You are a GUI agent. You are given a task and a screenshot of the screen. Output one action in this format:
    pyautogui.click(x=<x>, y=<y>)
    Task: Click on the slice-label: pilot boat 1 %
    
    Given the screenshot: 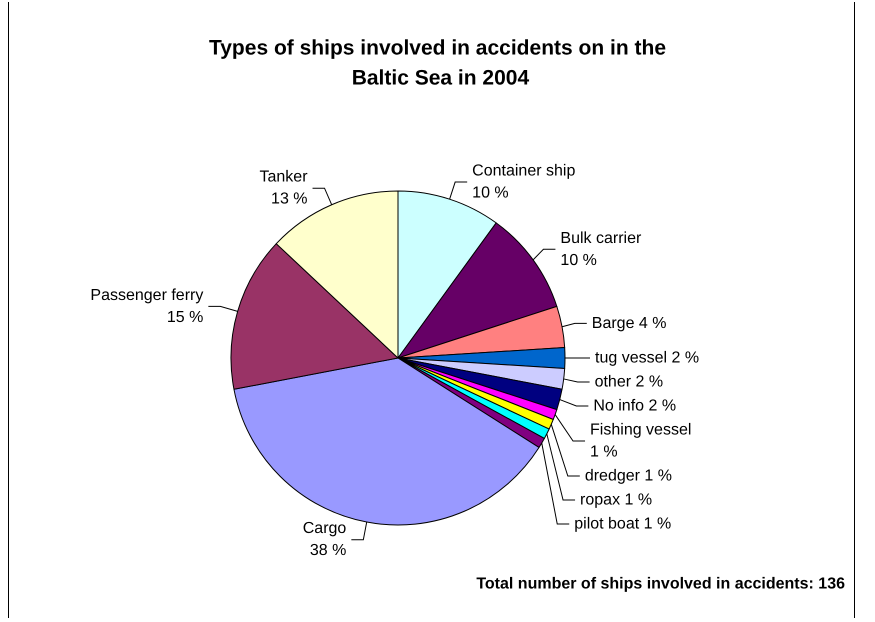 What is the action you would take?
    pyautogui.click(x=623, y=524)
    